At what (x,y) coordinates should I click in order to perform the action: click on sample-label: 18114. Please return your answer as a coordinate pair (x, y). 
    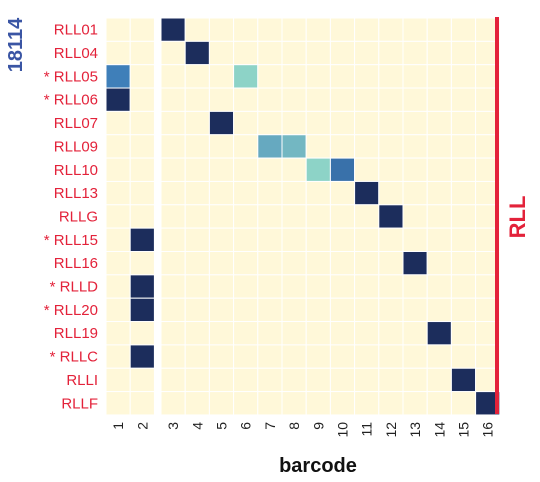
    Looking at the image, I should click on (16, 44).